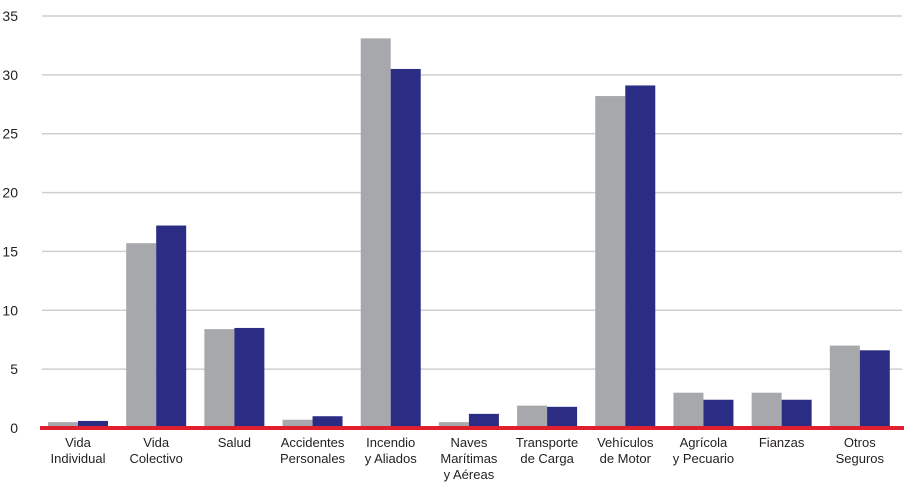 The image size is (917, 489). Describe the element at coordinates (547, 458) in the screenshot. I see `x-tick-label-line: de Carga` at that location.